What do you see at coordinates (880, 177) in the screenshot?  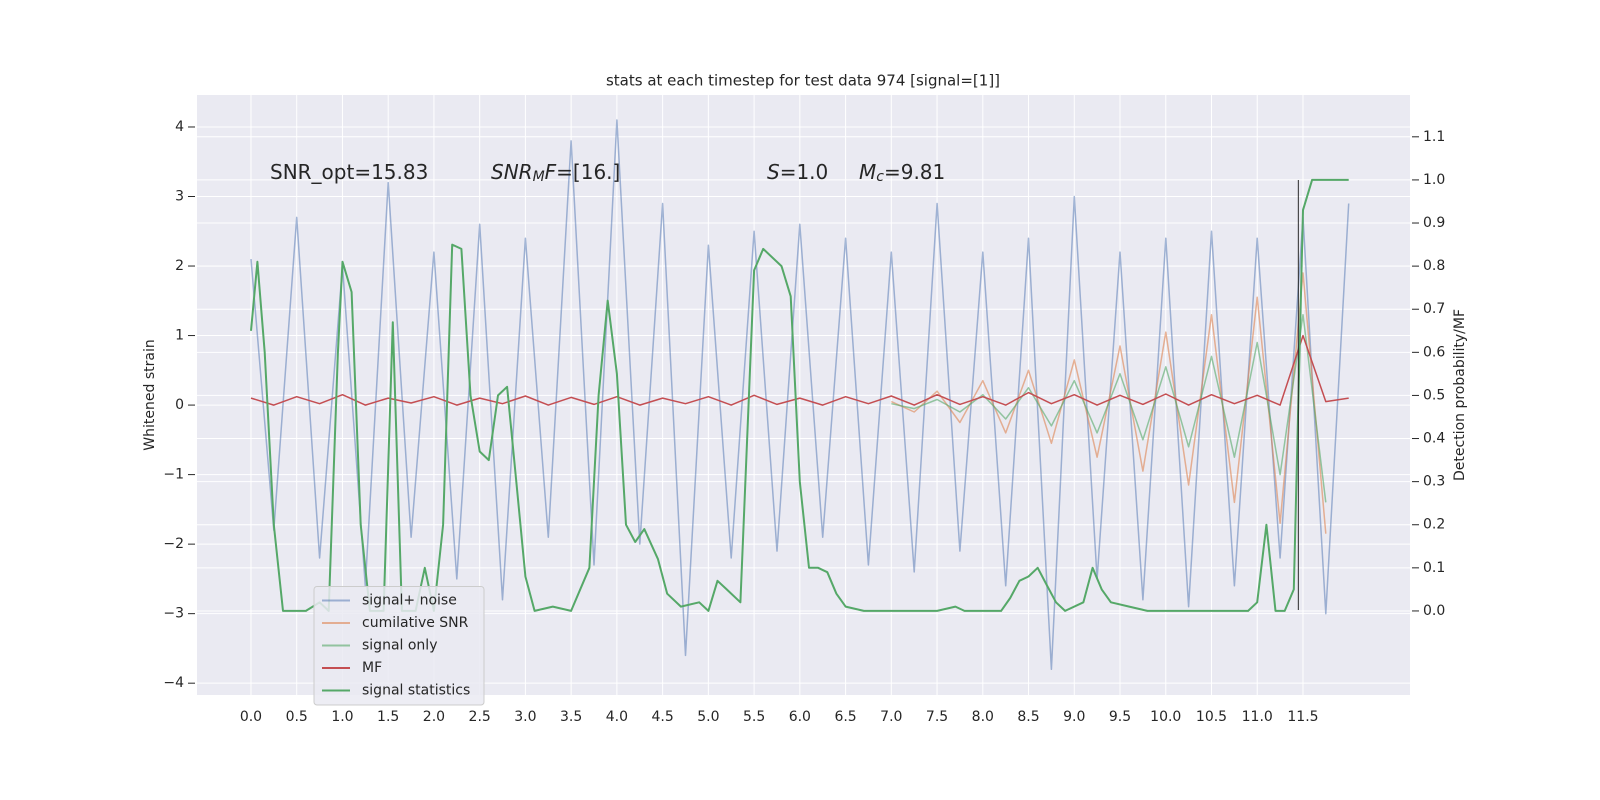 I see `annotation-part: c` at bounding box center [880, 177].